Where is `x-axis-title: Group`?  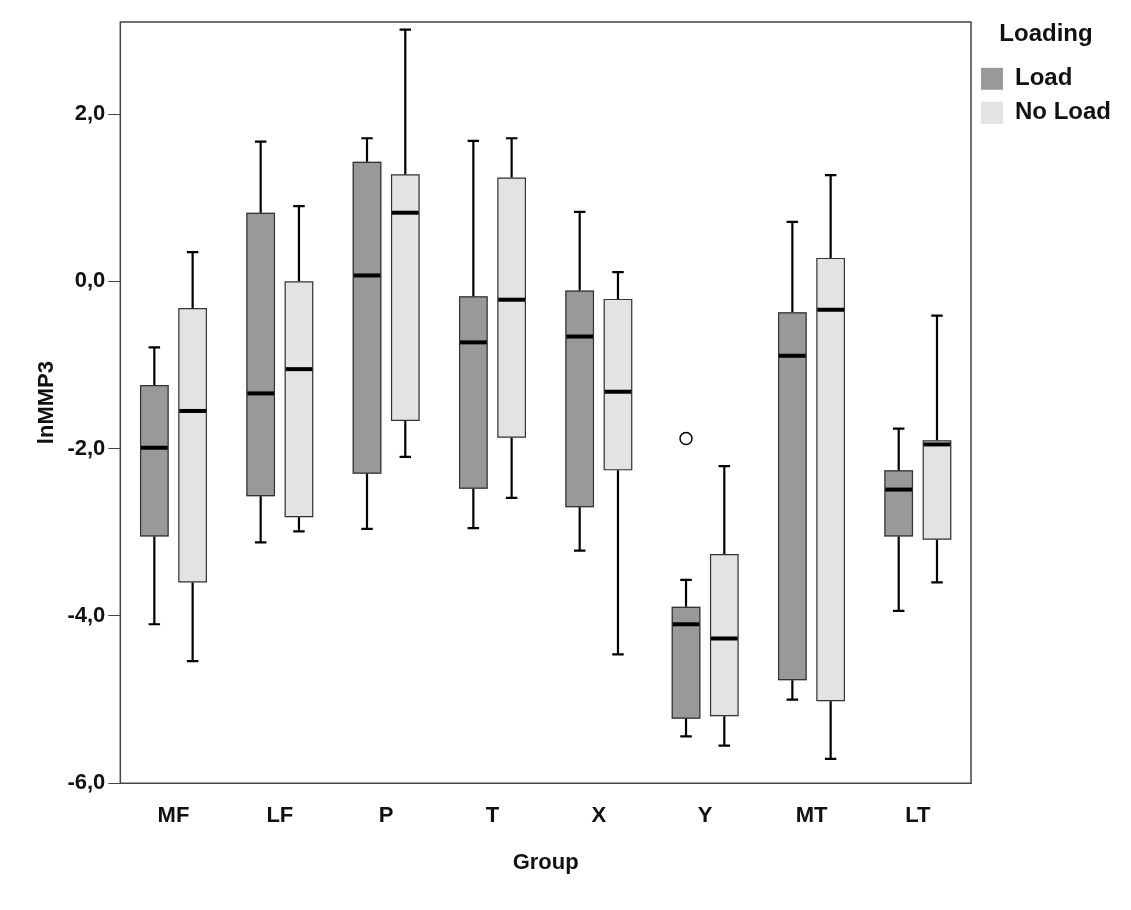 x-axis-title: Group is located at coordinates (545, 861).